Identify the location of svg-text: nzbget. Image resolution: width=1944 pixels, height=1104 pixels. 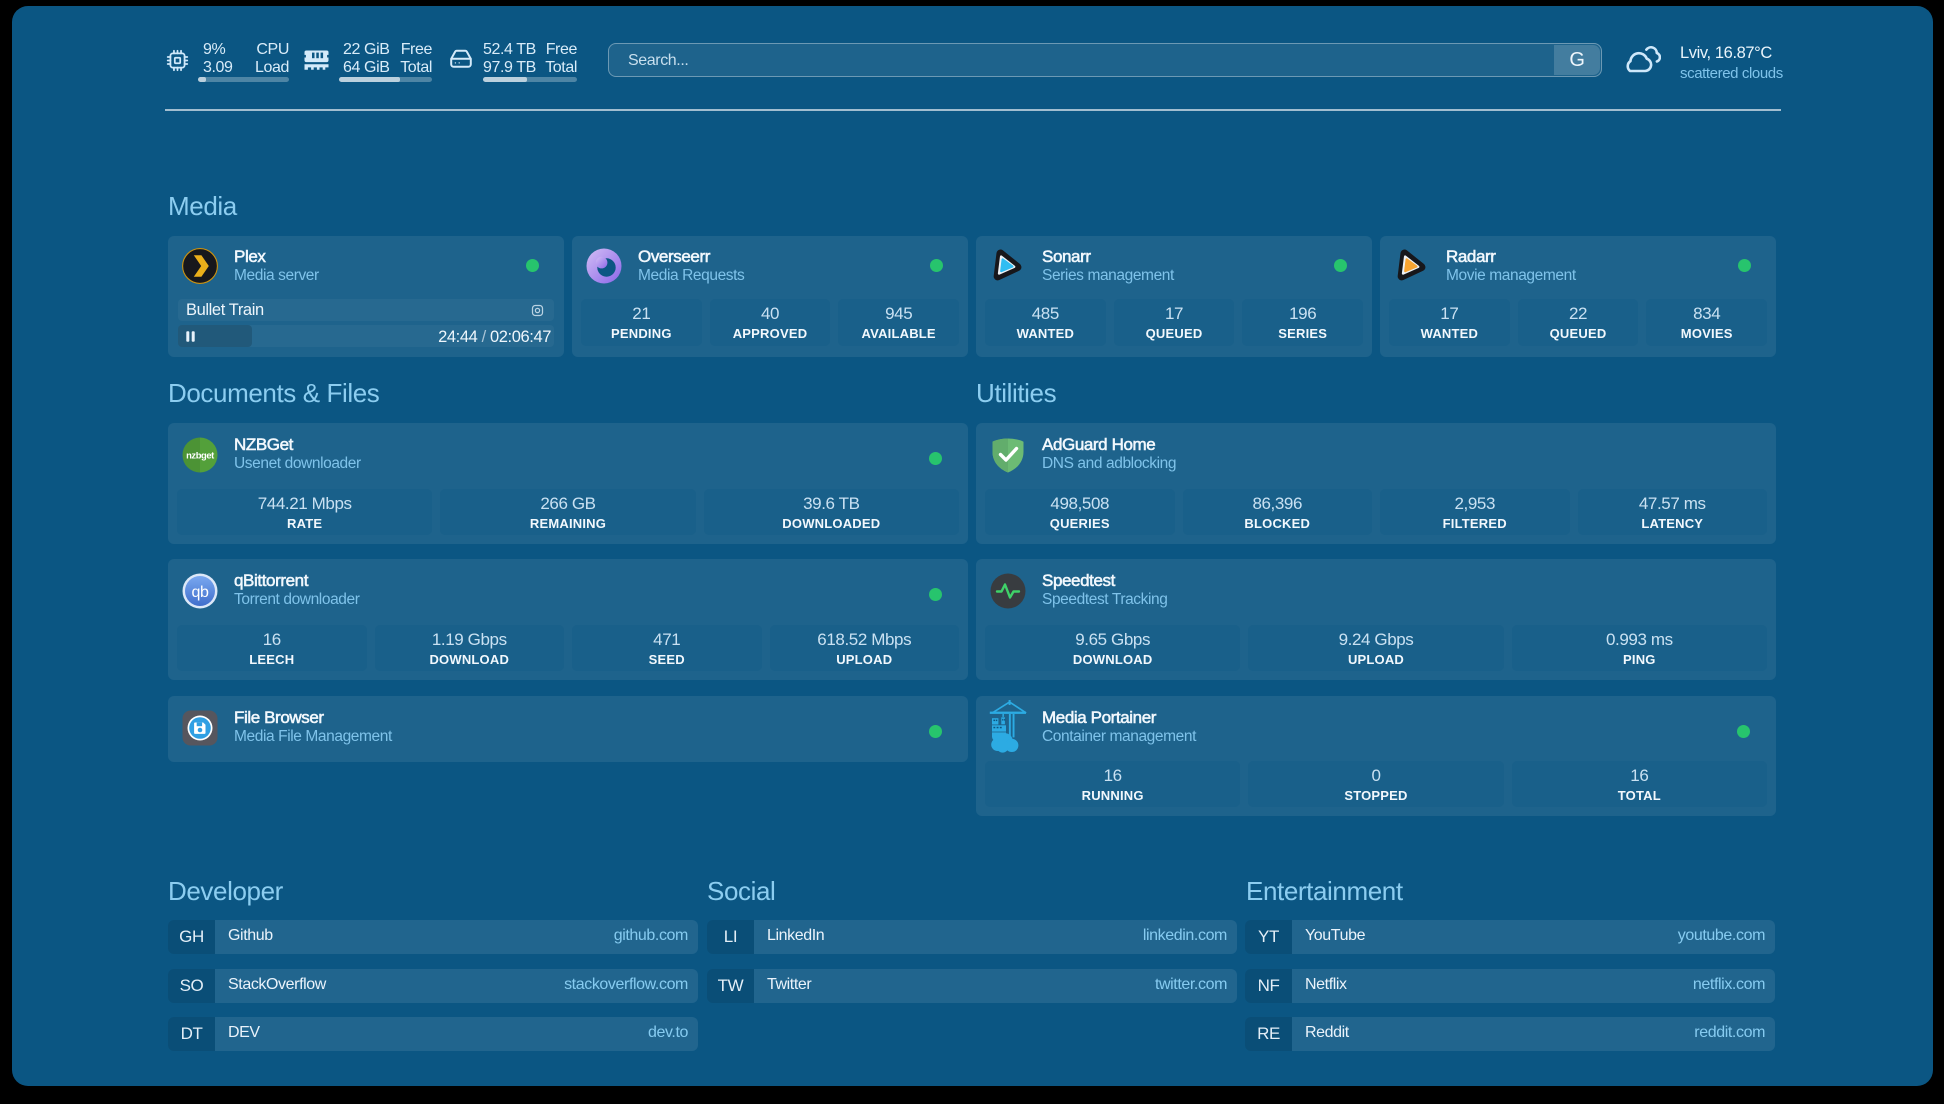
(200, 455).